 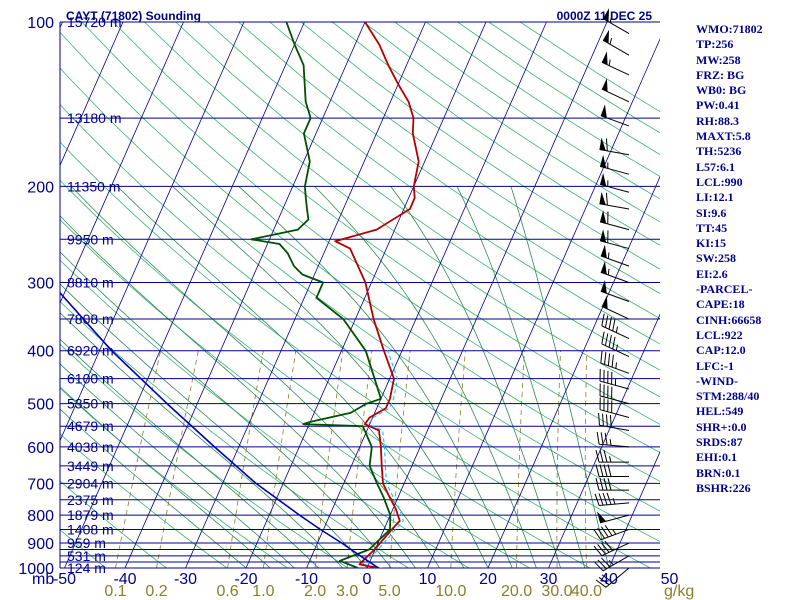 I want to click on temperature-tick-label: 0, so click(x=367, y=579).